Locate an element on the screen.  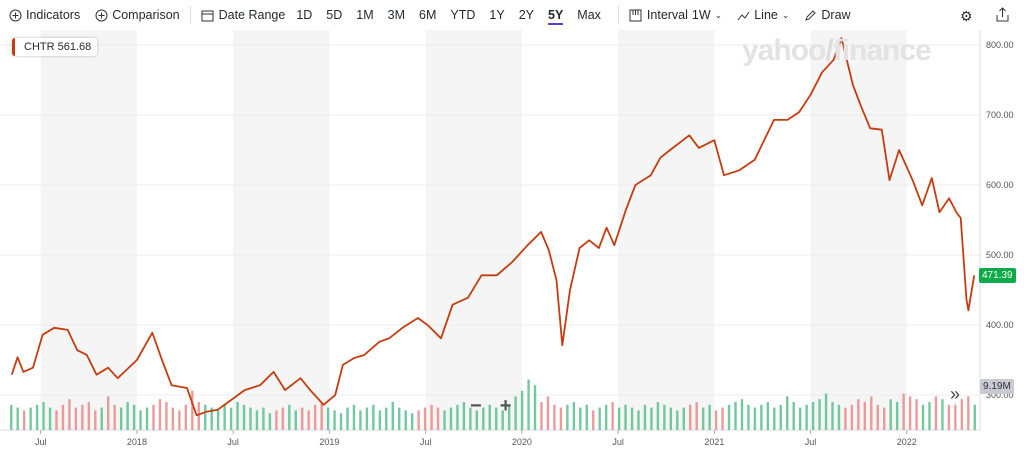
range-tab-1d: 1D is located at coordinates (304, 15).